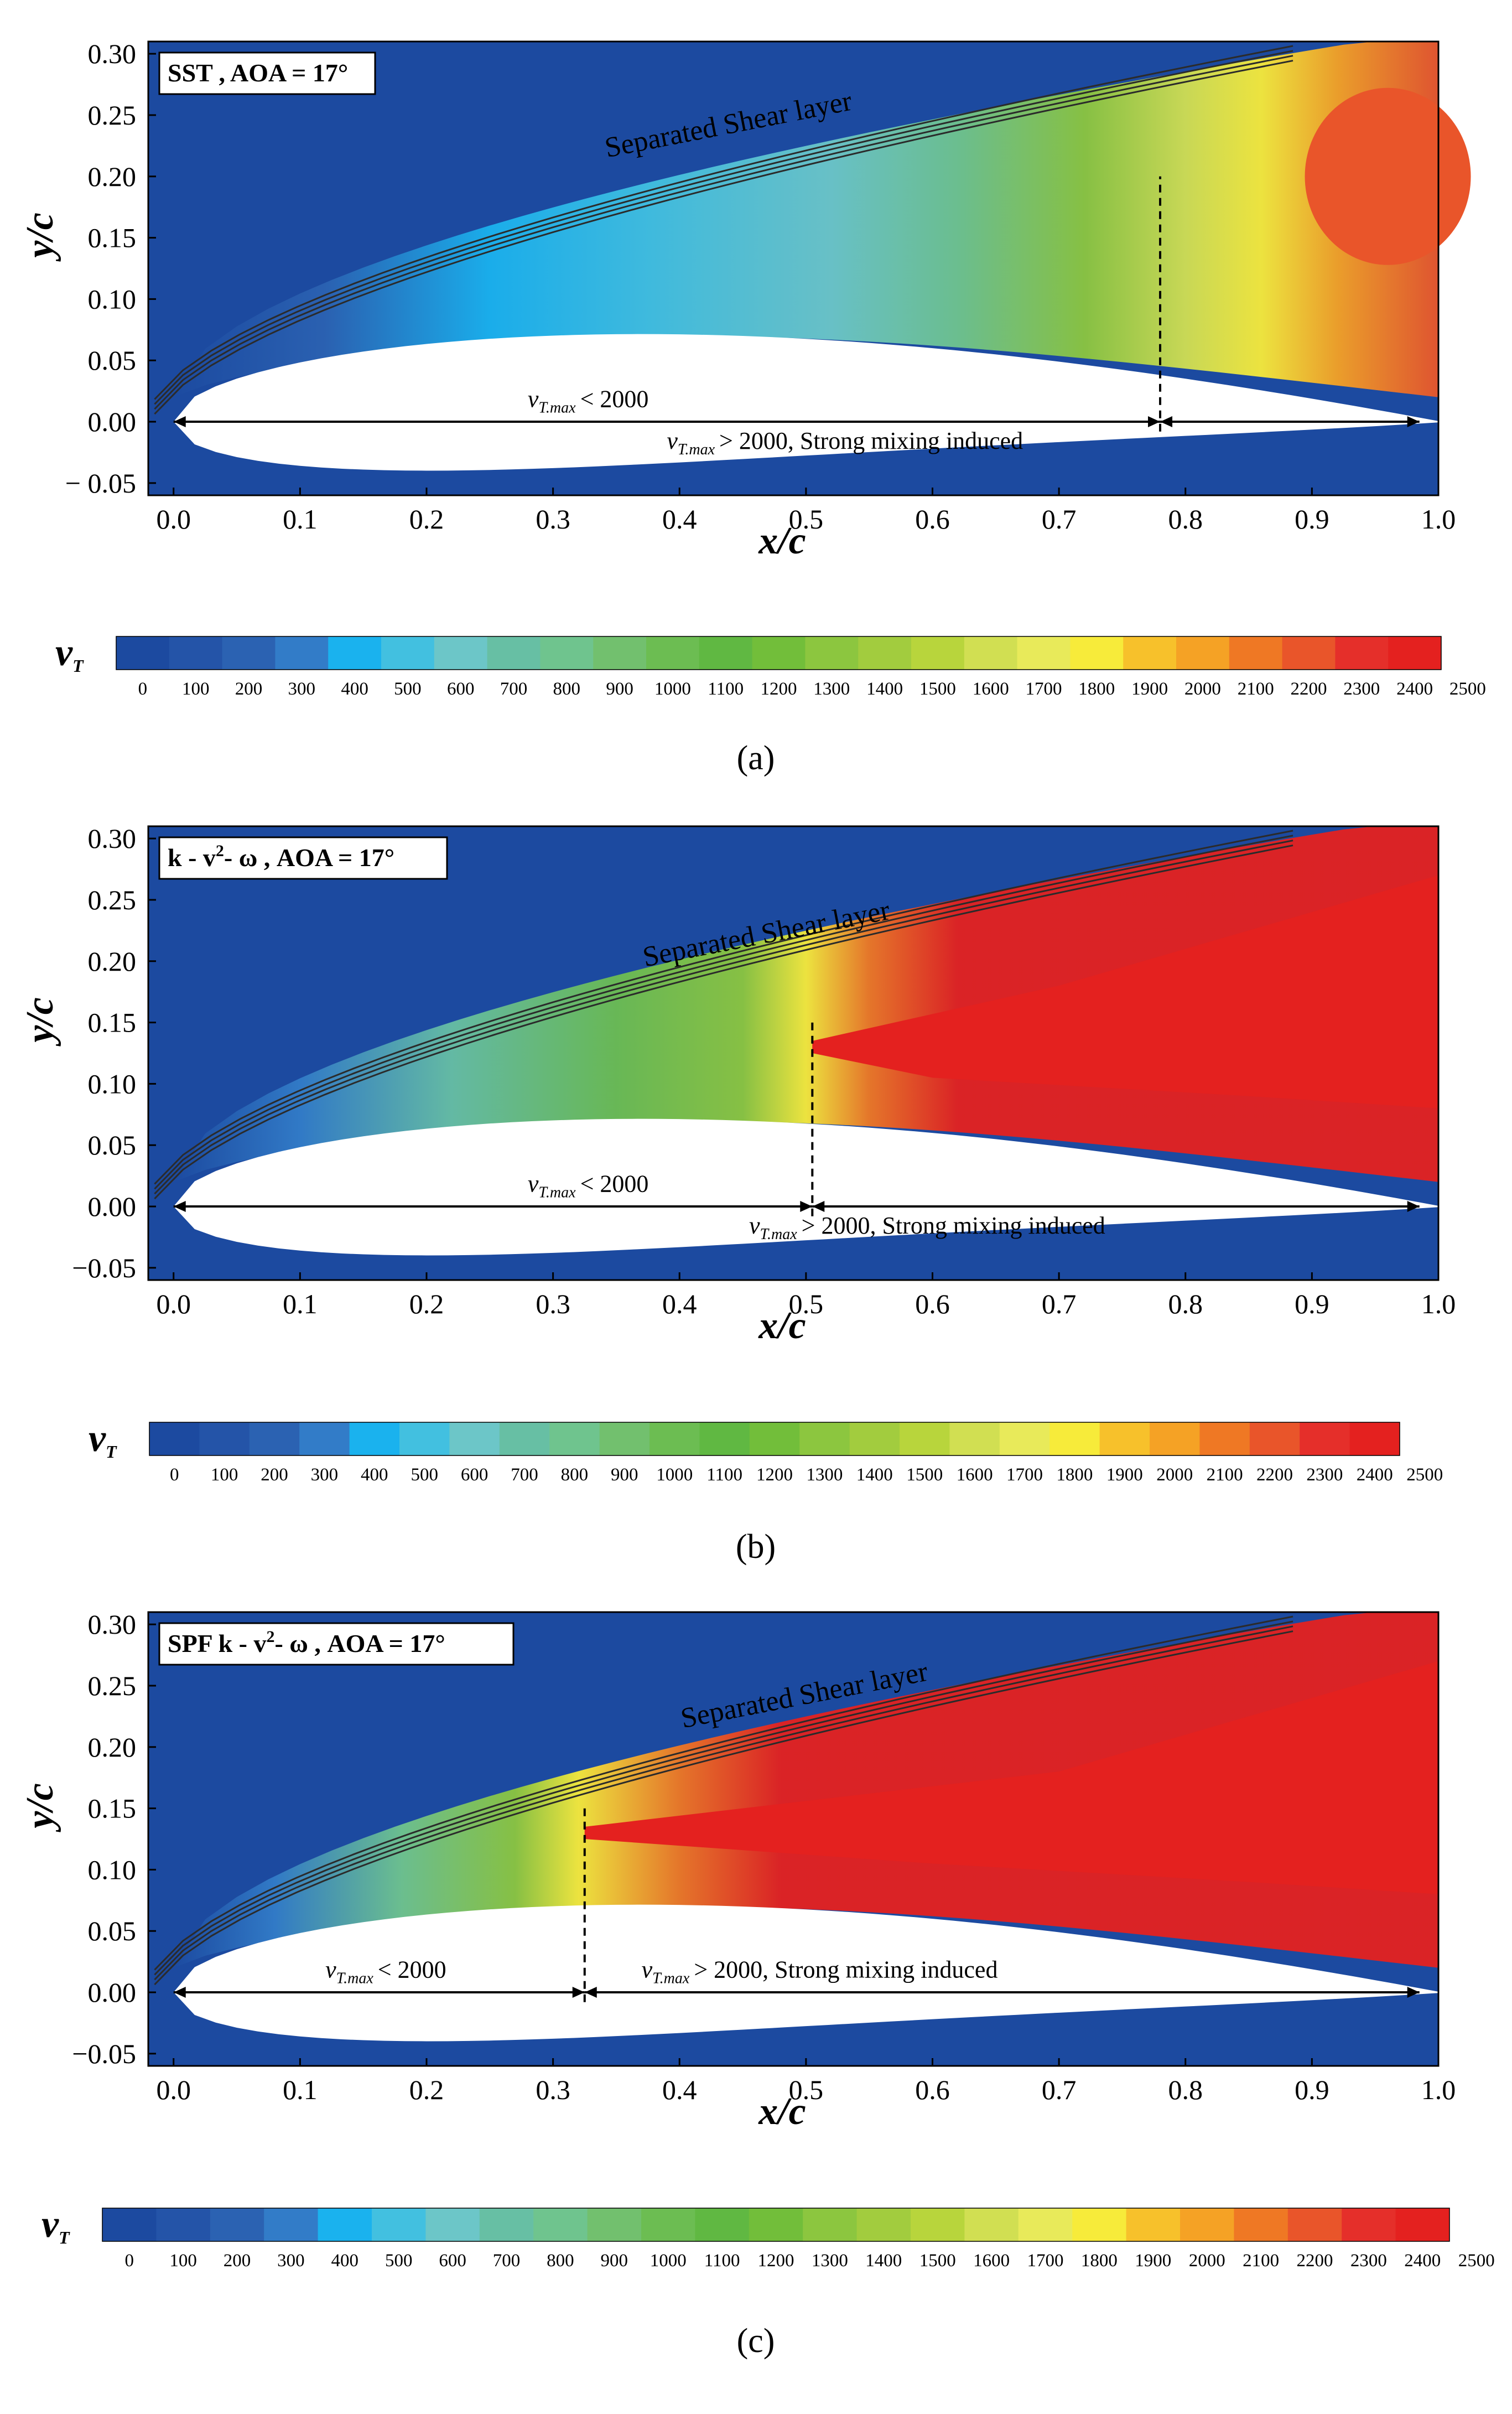  Describe the element at coordinates (112, 1452) in the screenshot. I see `colorbar-sub: T` at that location.